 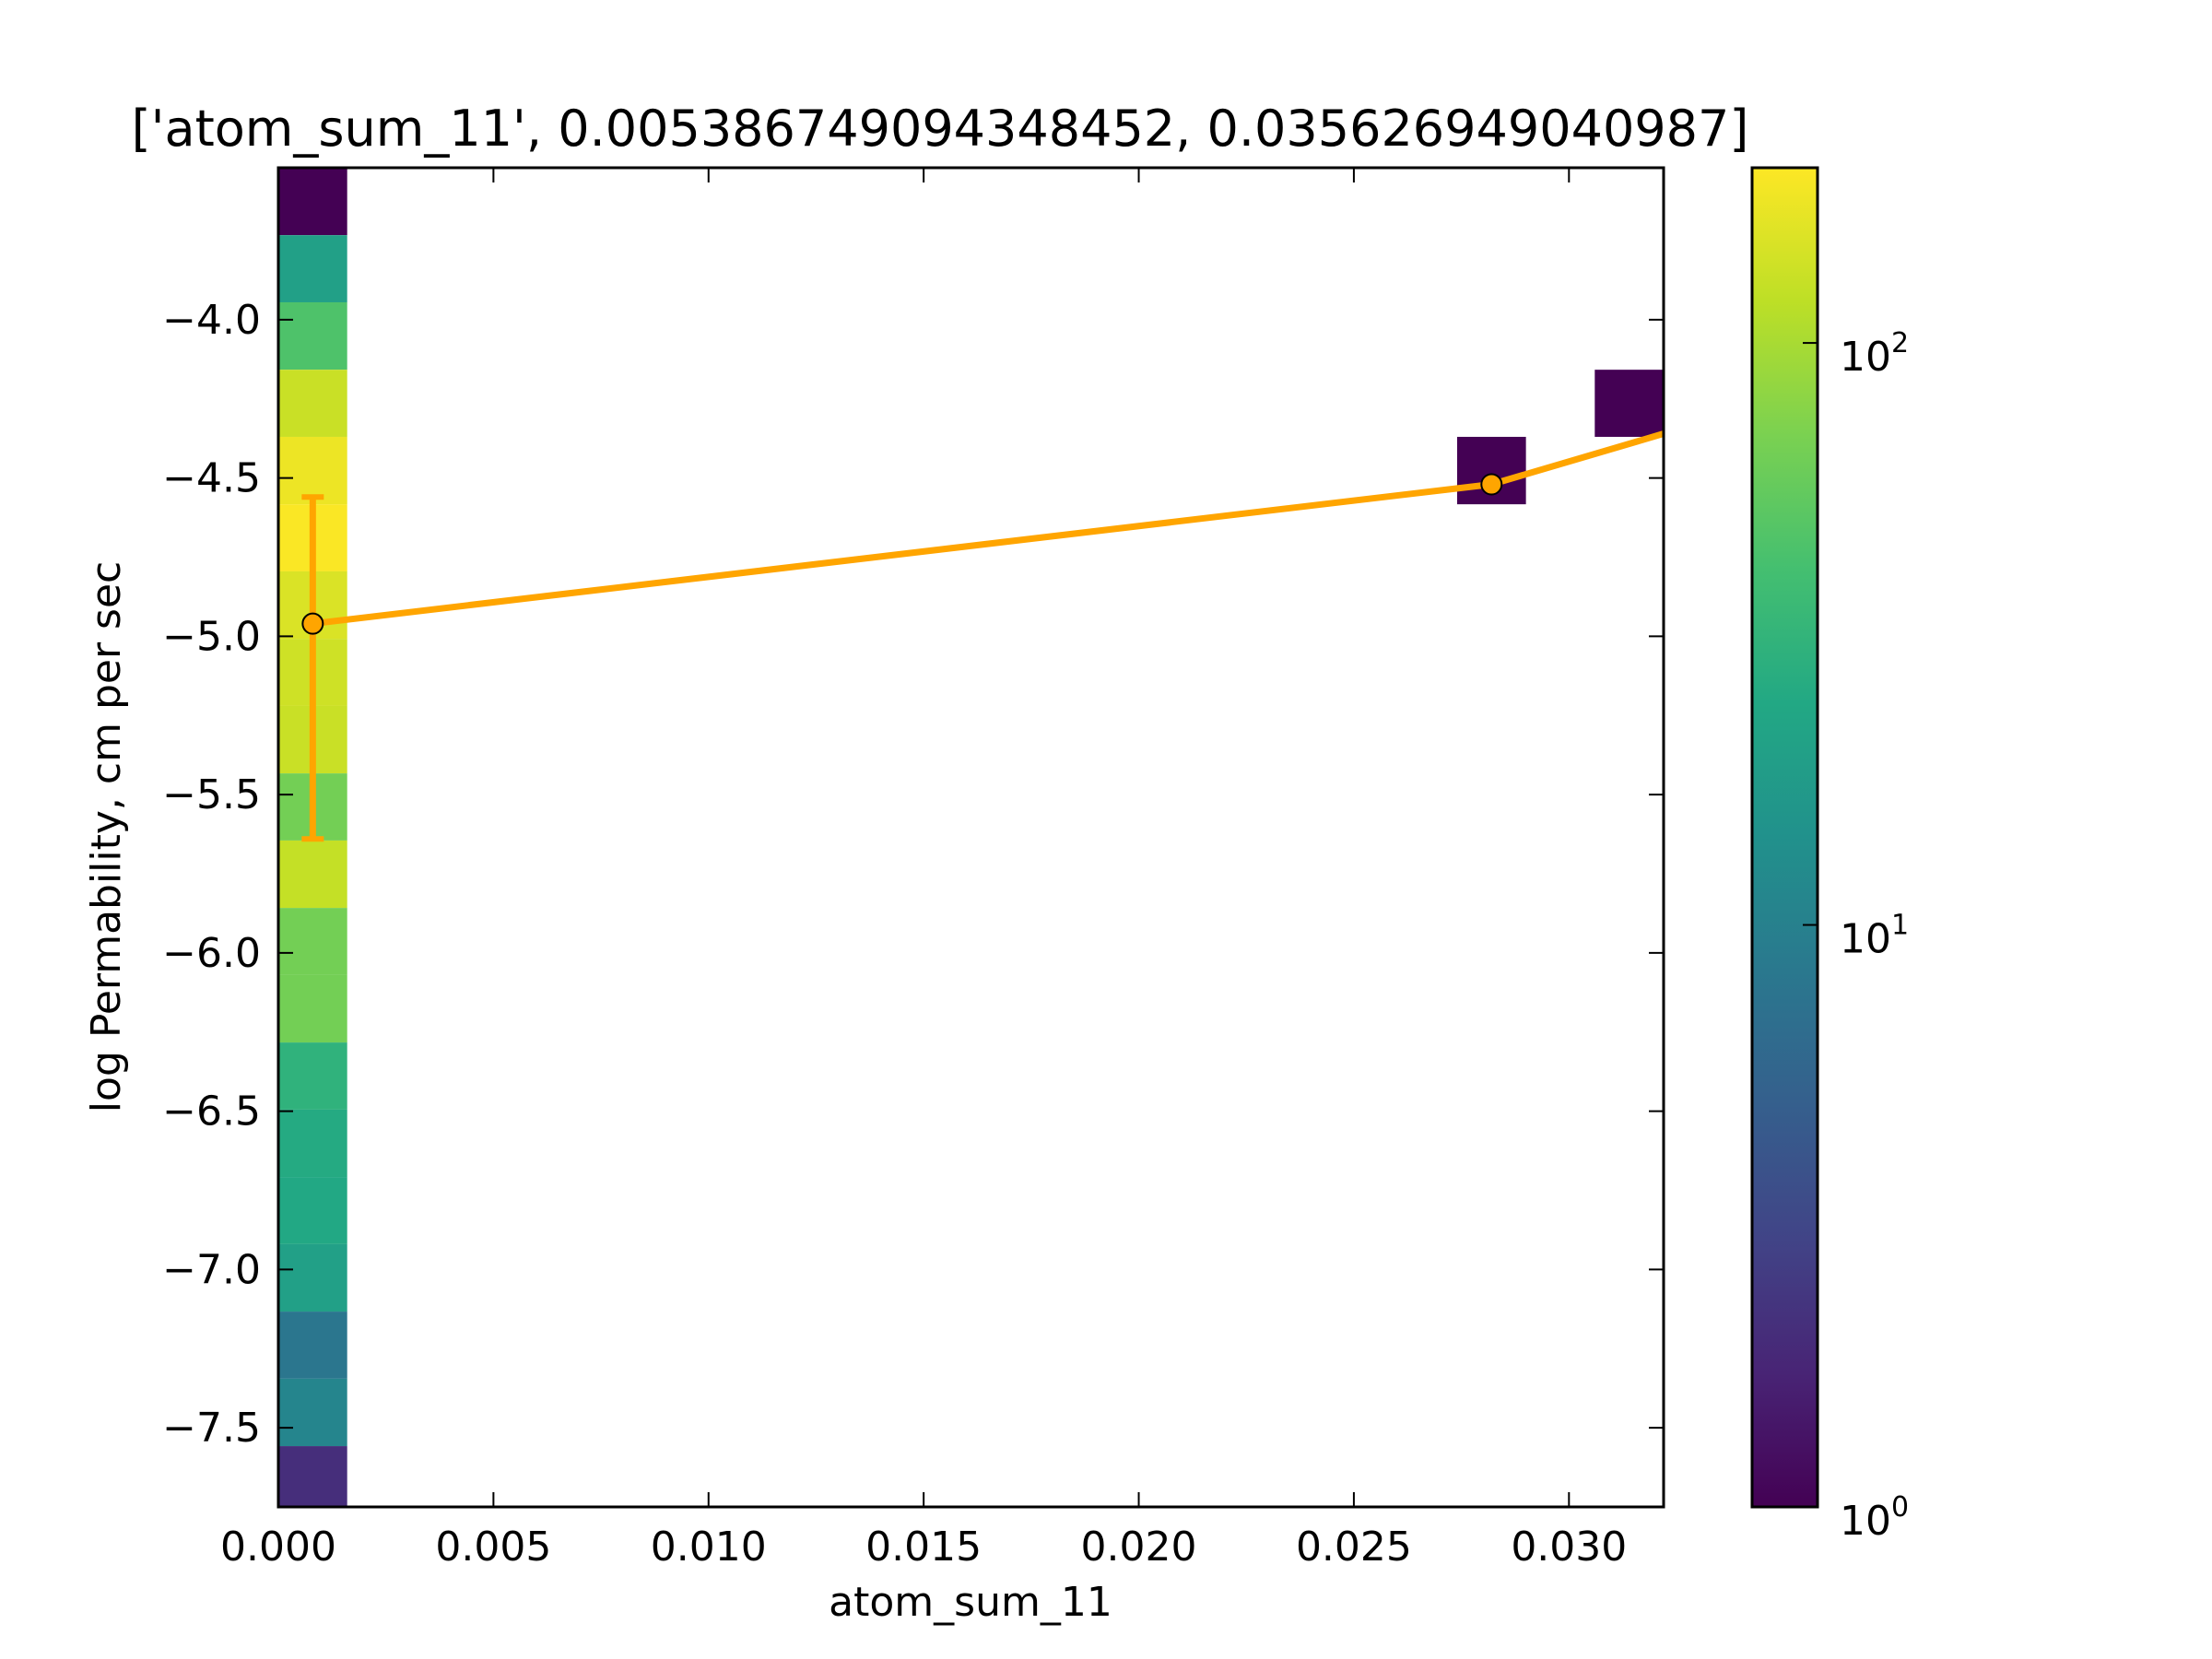 I want to click on colorbar-tick-label: 10², so click(x=1874, y=354).